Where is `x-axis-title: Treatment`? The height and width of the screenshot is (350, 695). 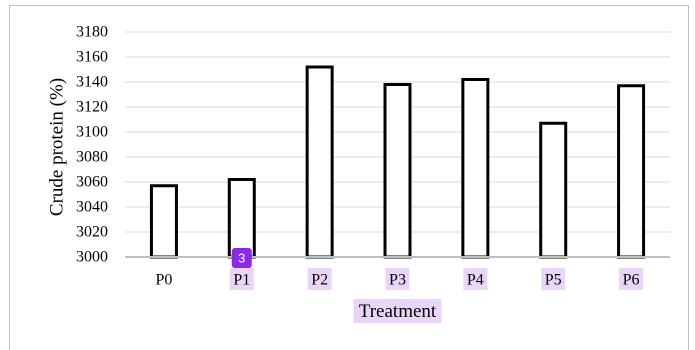 x-axis-title: Treatment is located at coordinates (398, 311).